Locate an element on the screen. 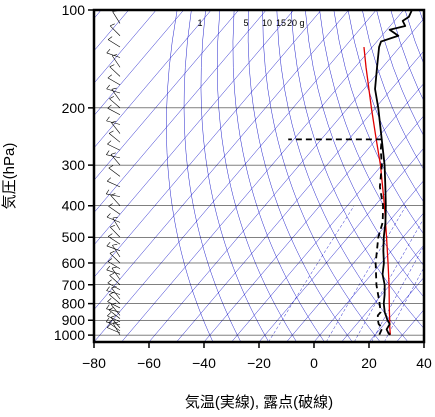  x-tick-label: −20 is located at coordinates (259, 363).